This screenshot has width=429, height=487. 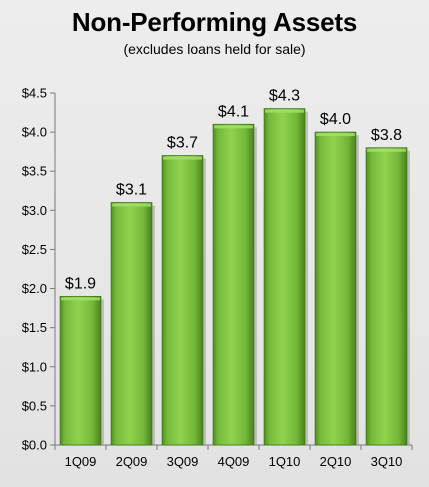 What do you see at coordinates (234, 461) in the screenshot?
I see `x-category-label: 4Q09` at bounding box center [234, 461].